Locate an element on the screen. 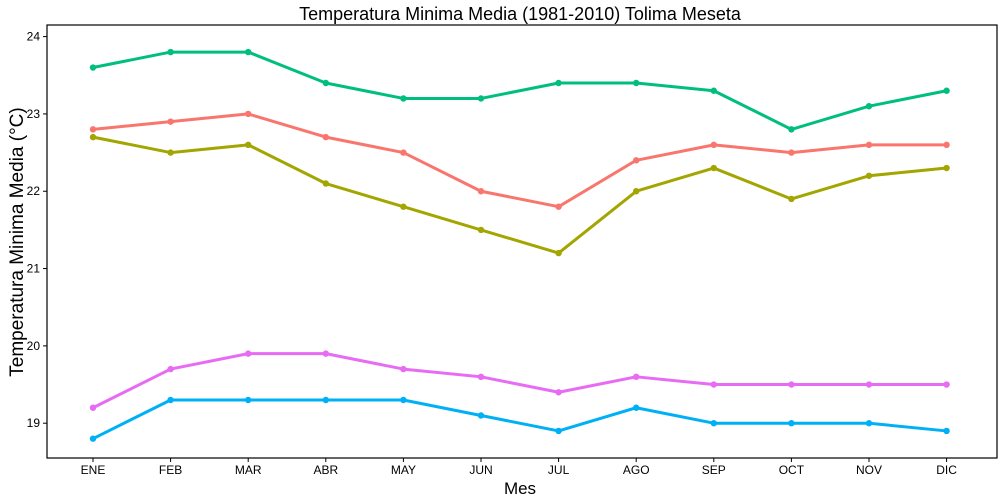 This screenshot has height=500, width=1000. y-axis-title: Temperatura Minima Media (°C) is located at coordinates (17, 241).